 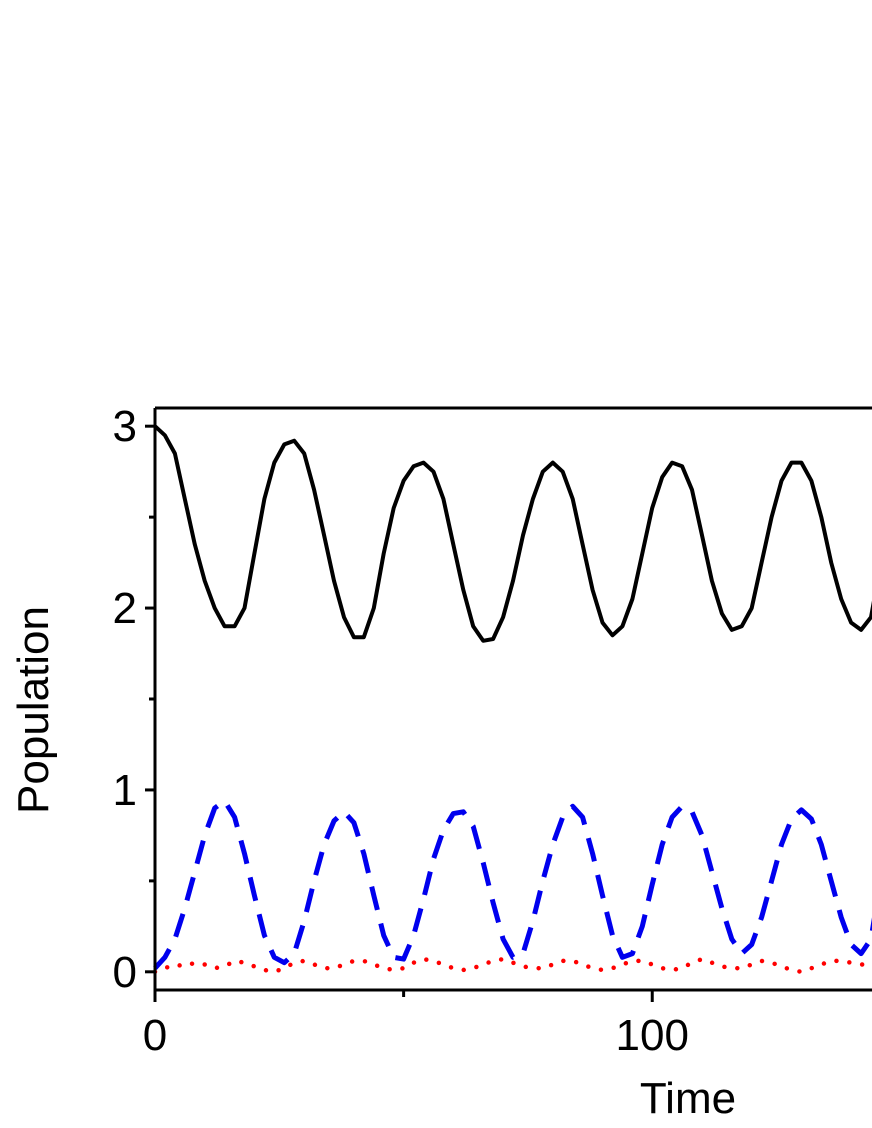 What do you see at coordinates (125, 608) in the screenshot?
I see `y-tick-label: 2` at bounding box center [125, 608].